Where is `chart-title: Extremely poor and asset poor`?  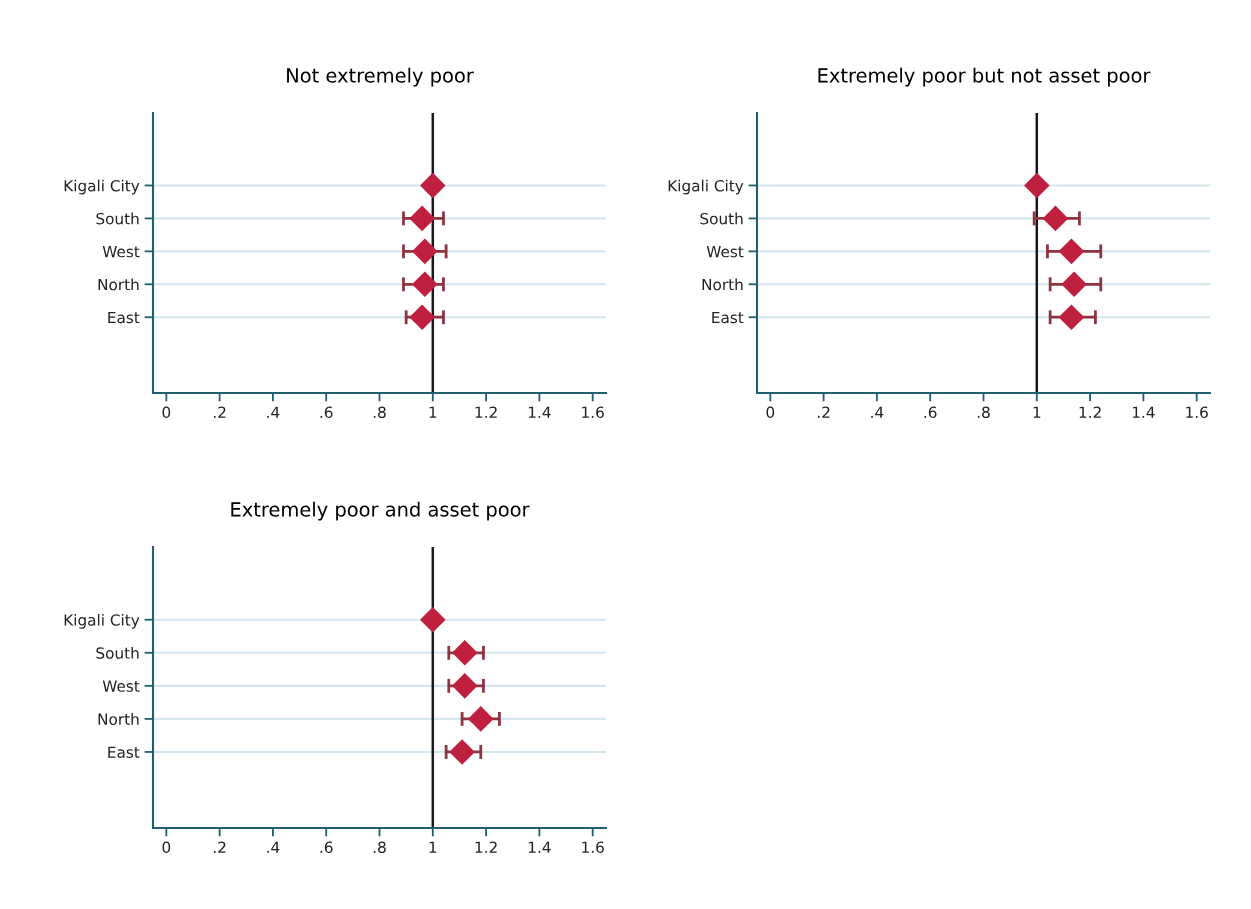 chart-title: Extremely poor and asset poor is located at coordinates (380, 511).